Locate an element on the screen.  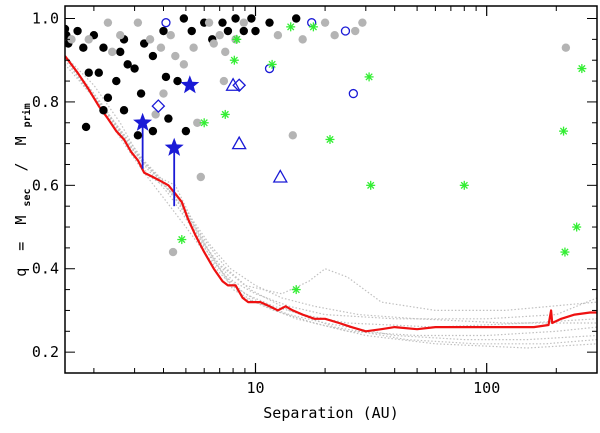
error-bars-group is located at coordinates (158, 164).